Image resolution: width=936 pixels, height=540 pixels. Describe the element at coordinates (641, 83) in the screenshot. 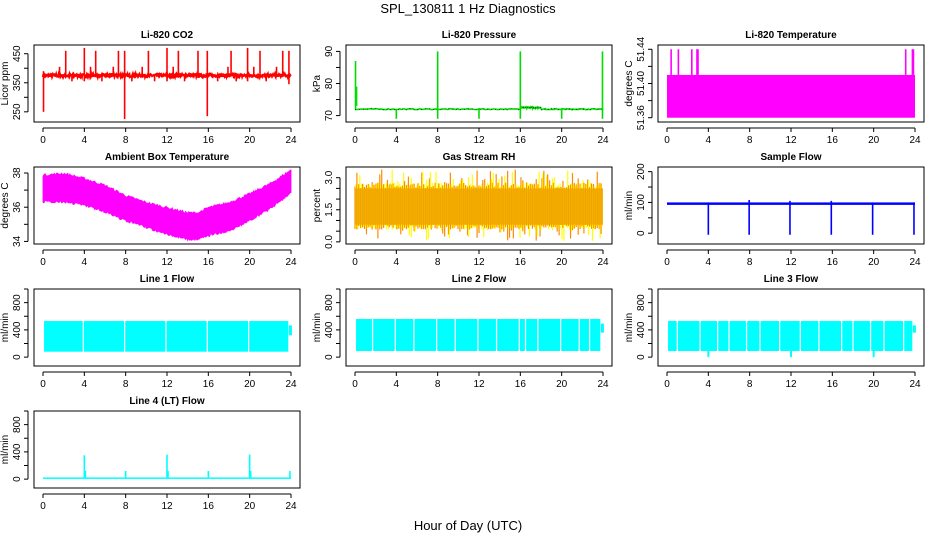

I see `y-tick-label: 51.40` at that location.